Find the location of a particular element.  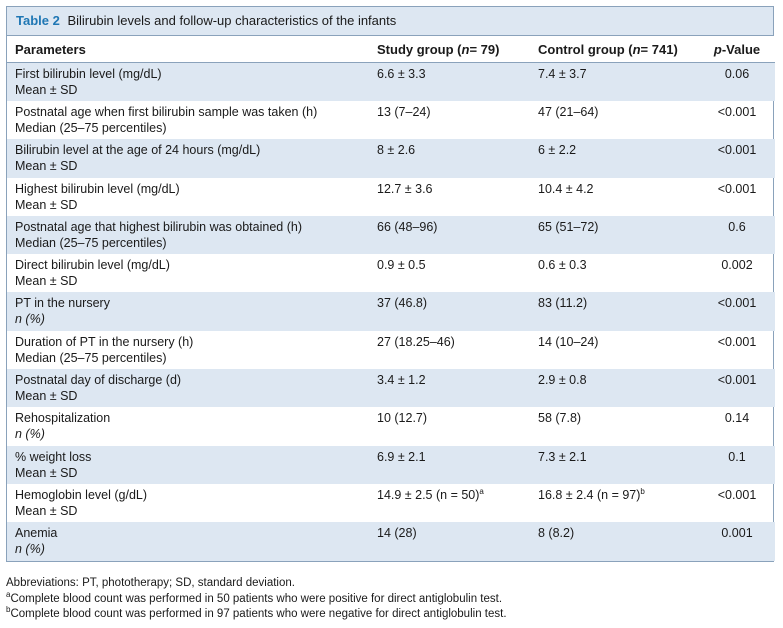

parameter-name: Anemia is located at coordinates (36, 533).